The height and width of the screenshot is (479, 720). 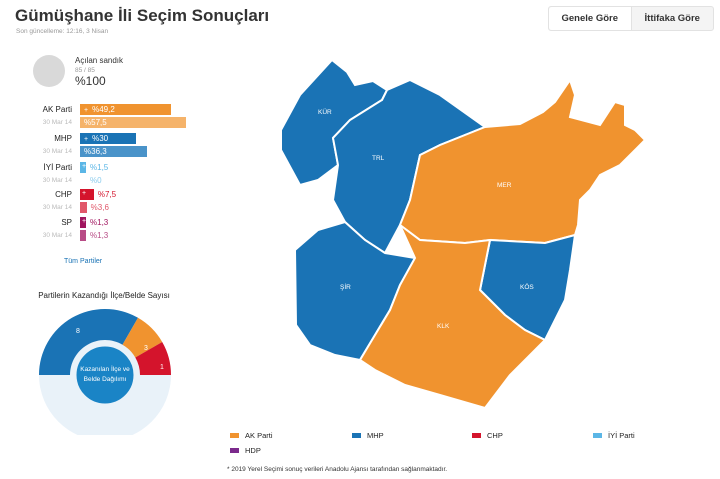 I want to click on vote-percent-text: %30, so click(x=100, y=138).